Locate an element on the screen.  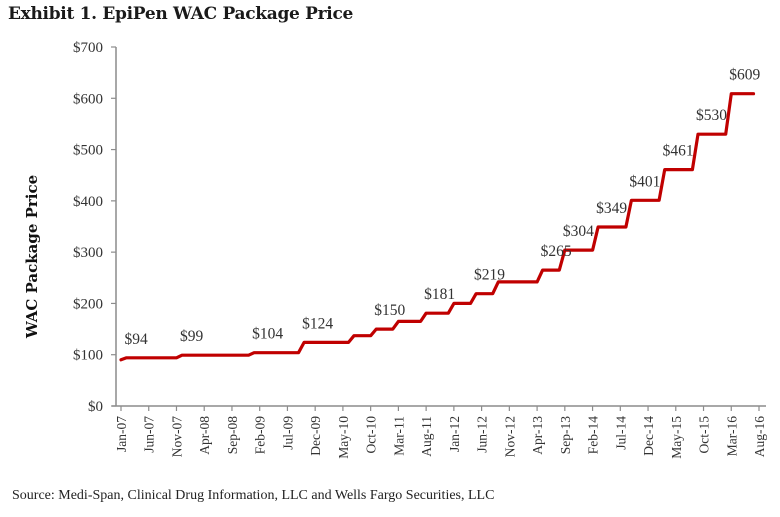
y-tick-label: $0 is located at coordinates (95, 407).